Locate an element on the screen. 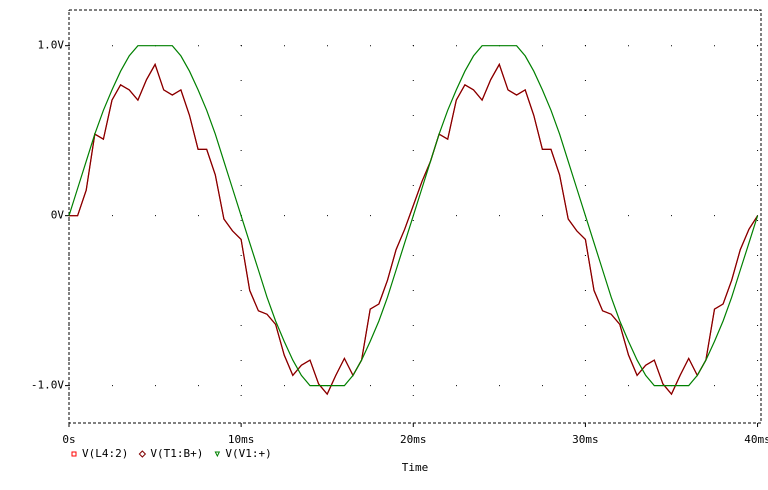 The width and height of the screenshot is (768, 490). y-tick-label: 1.0V is located at coordinates (51, 45).